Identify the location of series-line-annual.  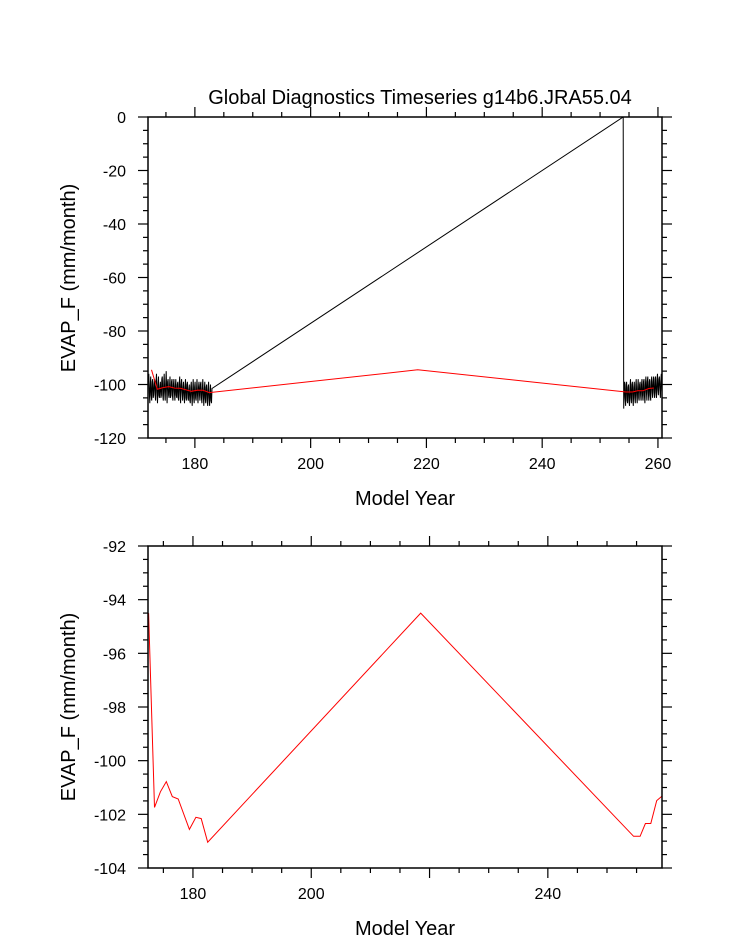
(402, 381).